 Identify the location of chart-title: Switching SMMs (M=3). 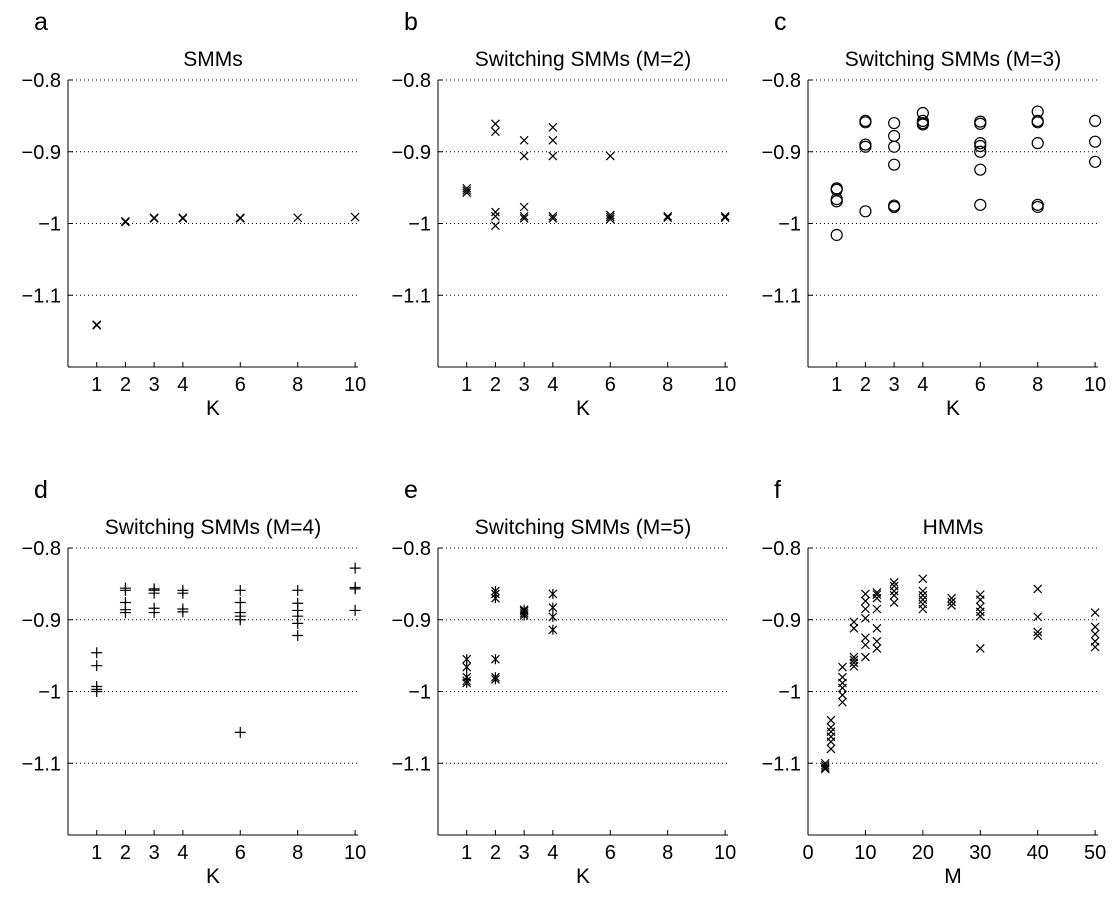
(953, 59).